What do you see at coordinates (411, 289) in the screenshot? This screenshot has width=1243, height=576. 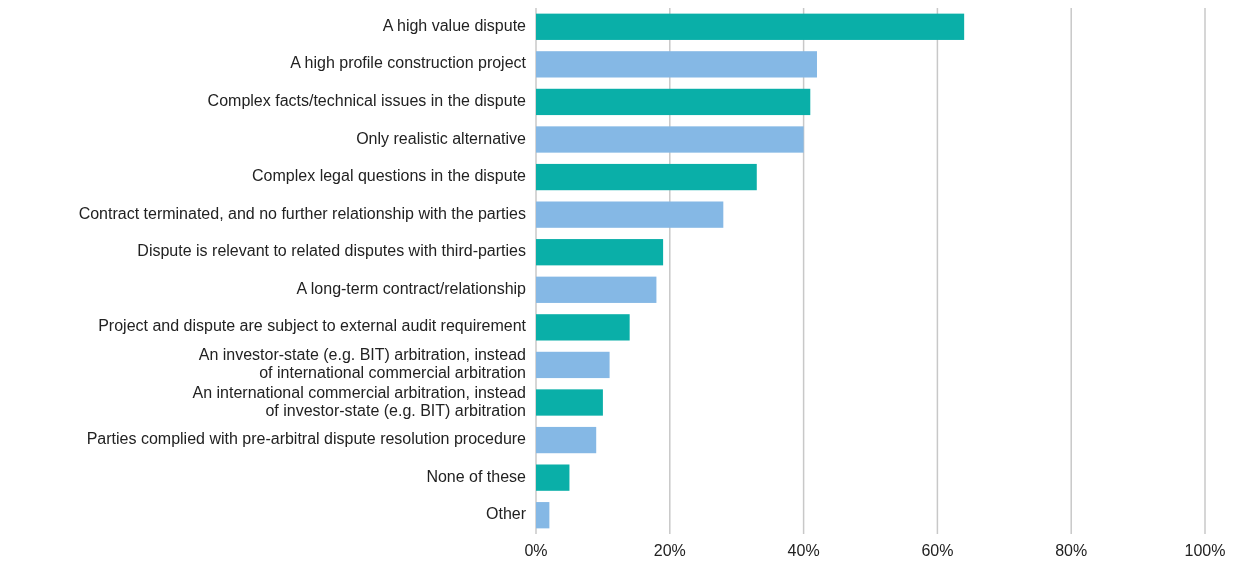 I see `y-tick-label: A long-term contract/relationship` at bounding box center [411, 289].